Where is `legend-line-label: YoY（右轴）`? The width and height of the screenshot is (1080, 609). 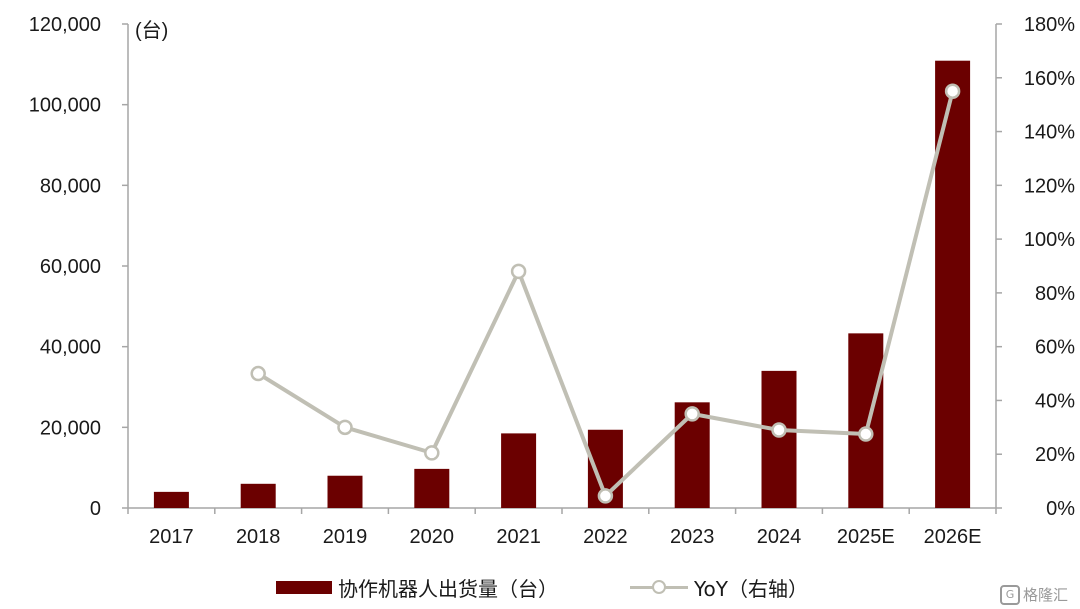 legend-line-label: YoY（右轴） is located at coordinates (751, 588).